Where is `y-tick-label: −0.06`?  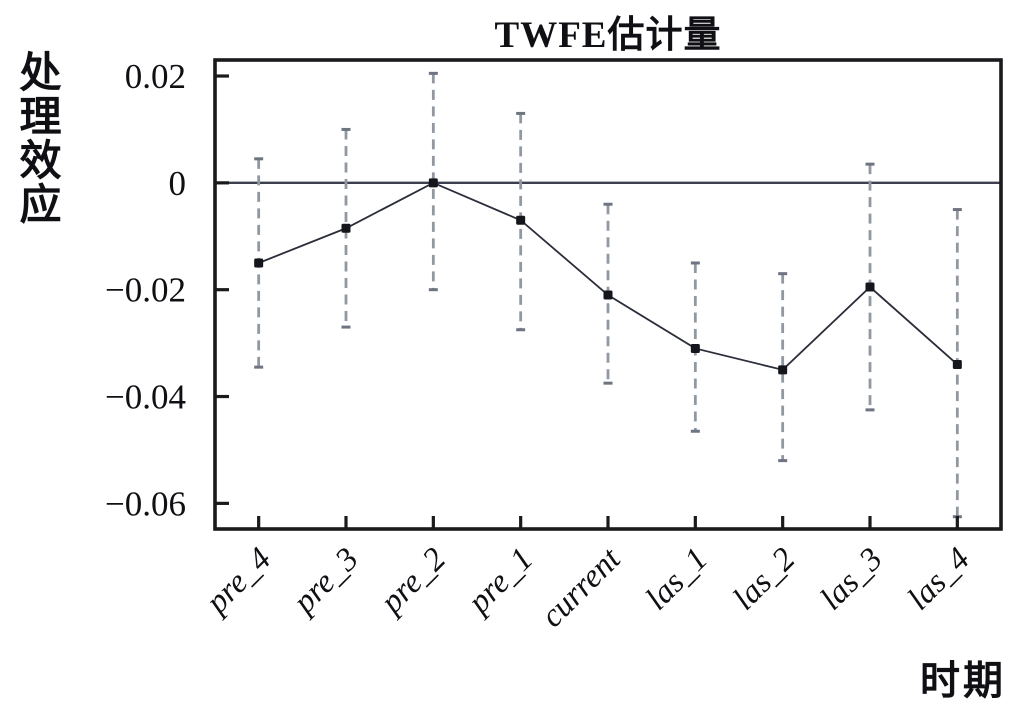
y-tick-label: −0.06 is located at coordinates (145, 503).